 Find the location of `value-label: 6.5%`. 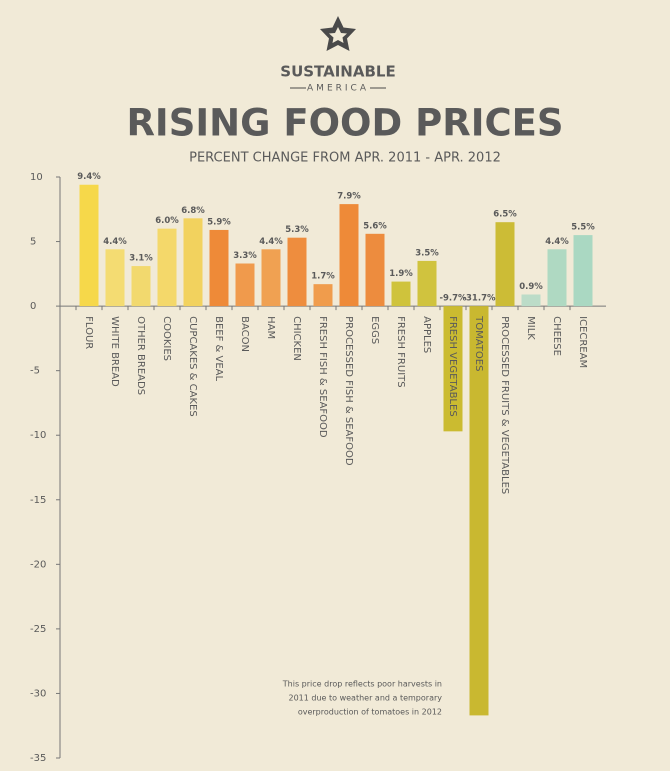

value-label: 6.5% is located at coordinates (505, 215).